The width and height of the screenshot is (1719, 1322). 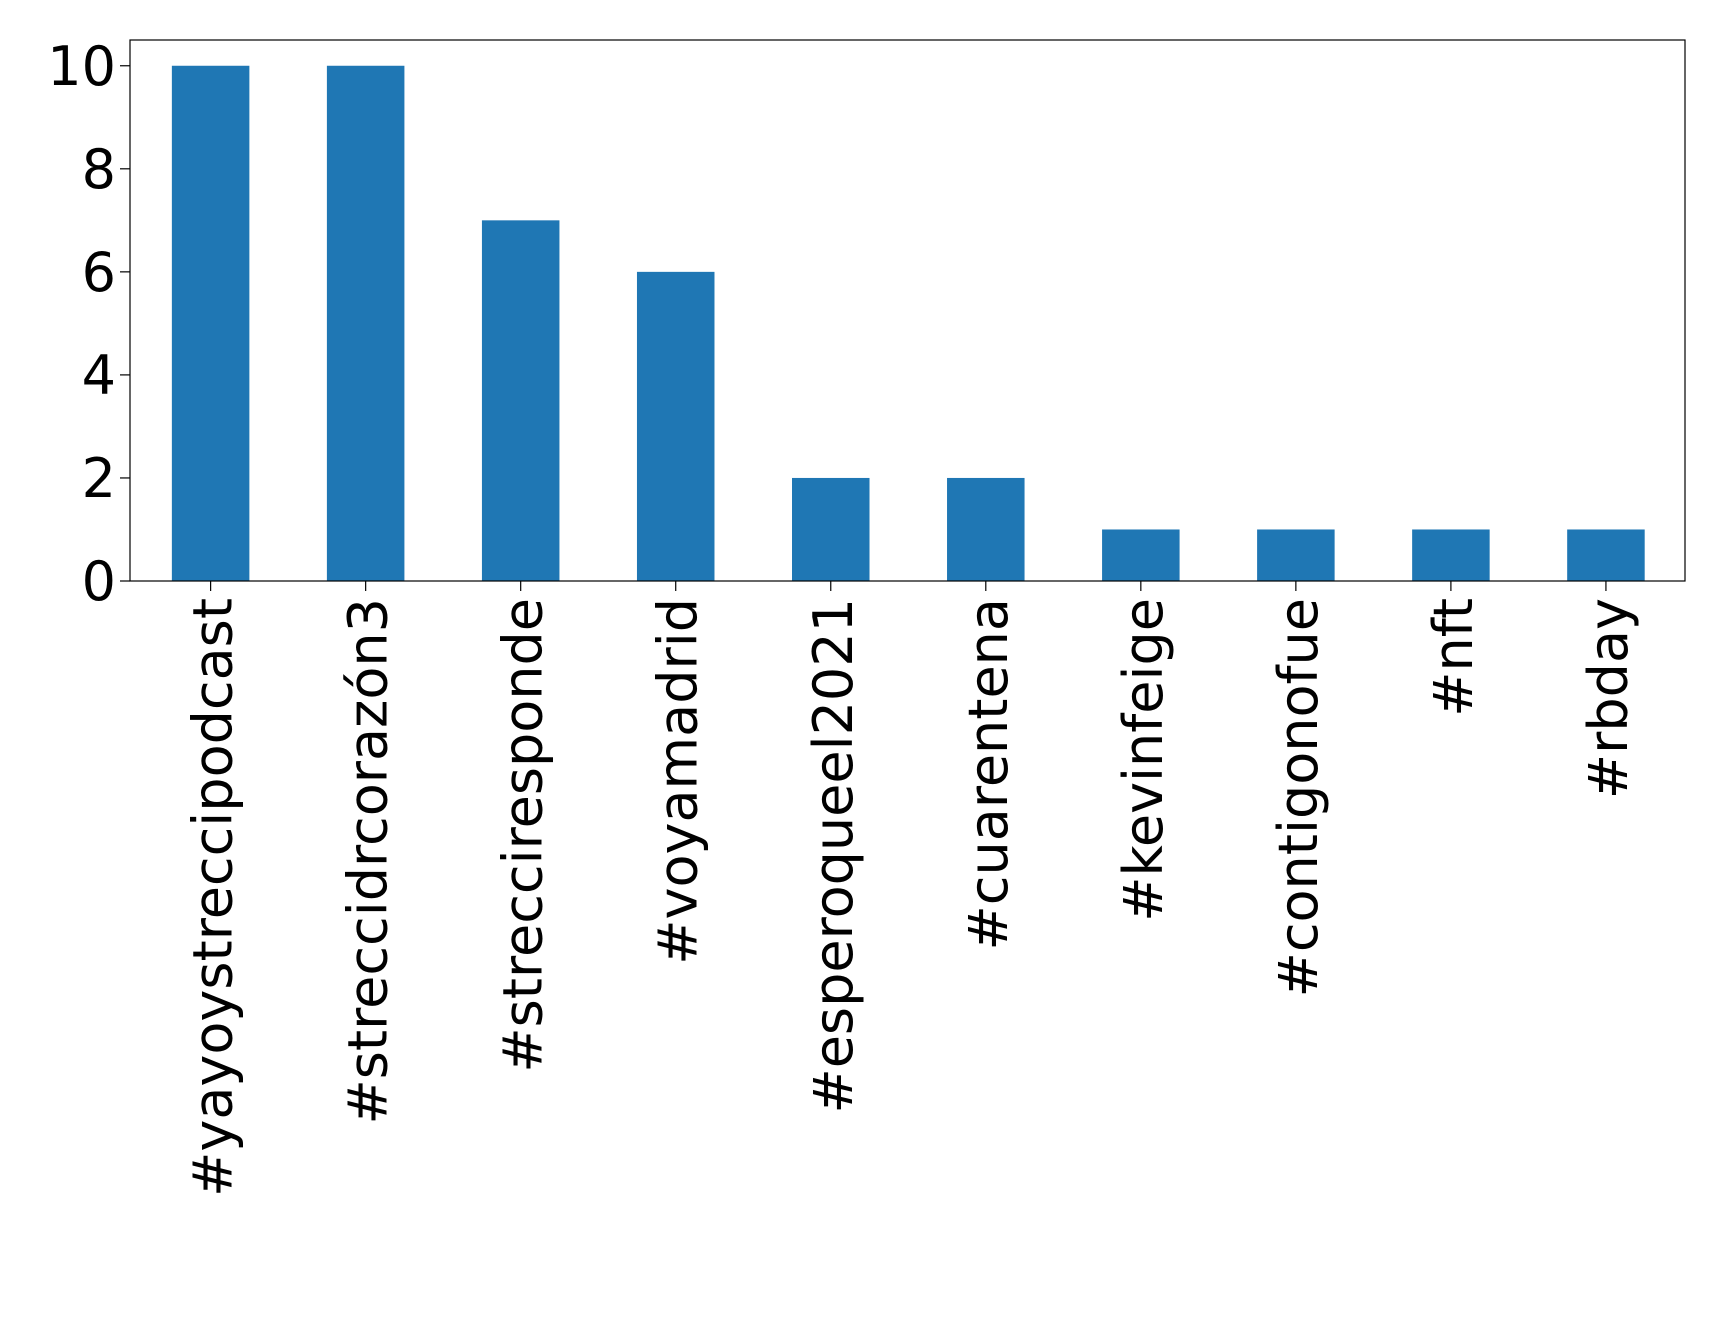 I want to click on x-tick-label: #streccidrcorazón3, so click(x=368, y=861).